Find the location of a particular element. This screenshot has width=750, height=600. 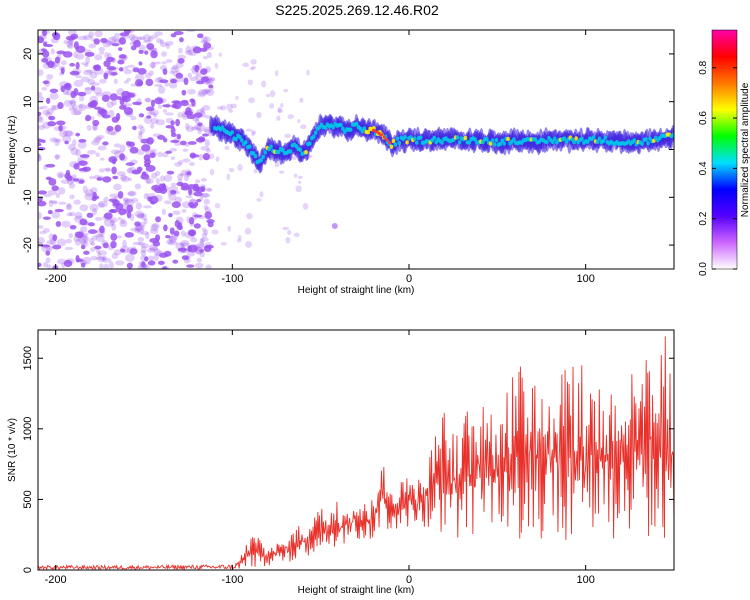

colorbar-frame is located at coordinates (724, 149).